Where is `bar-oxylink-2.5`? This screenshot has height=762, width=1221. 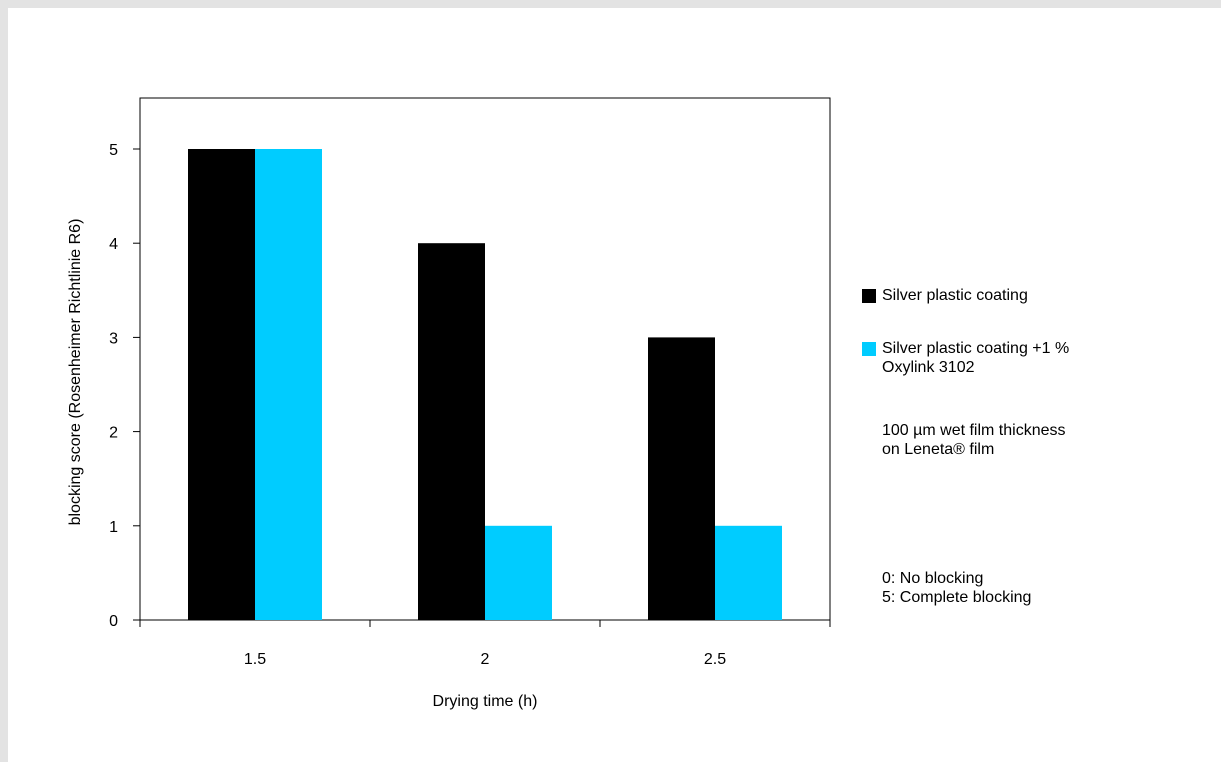
bar-oxylink-2.5 is located at coordinates (748, 572).